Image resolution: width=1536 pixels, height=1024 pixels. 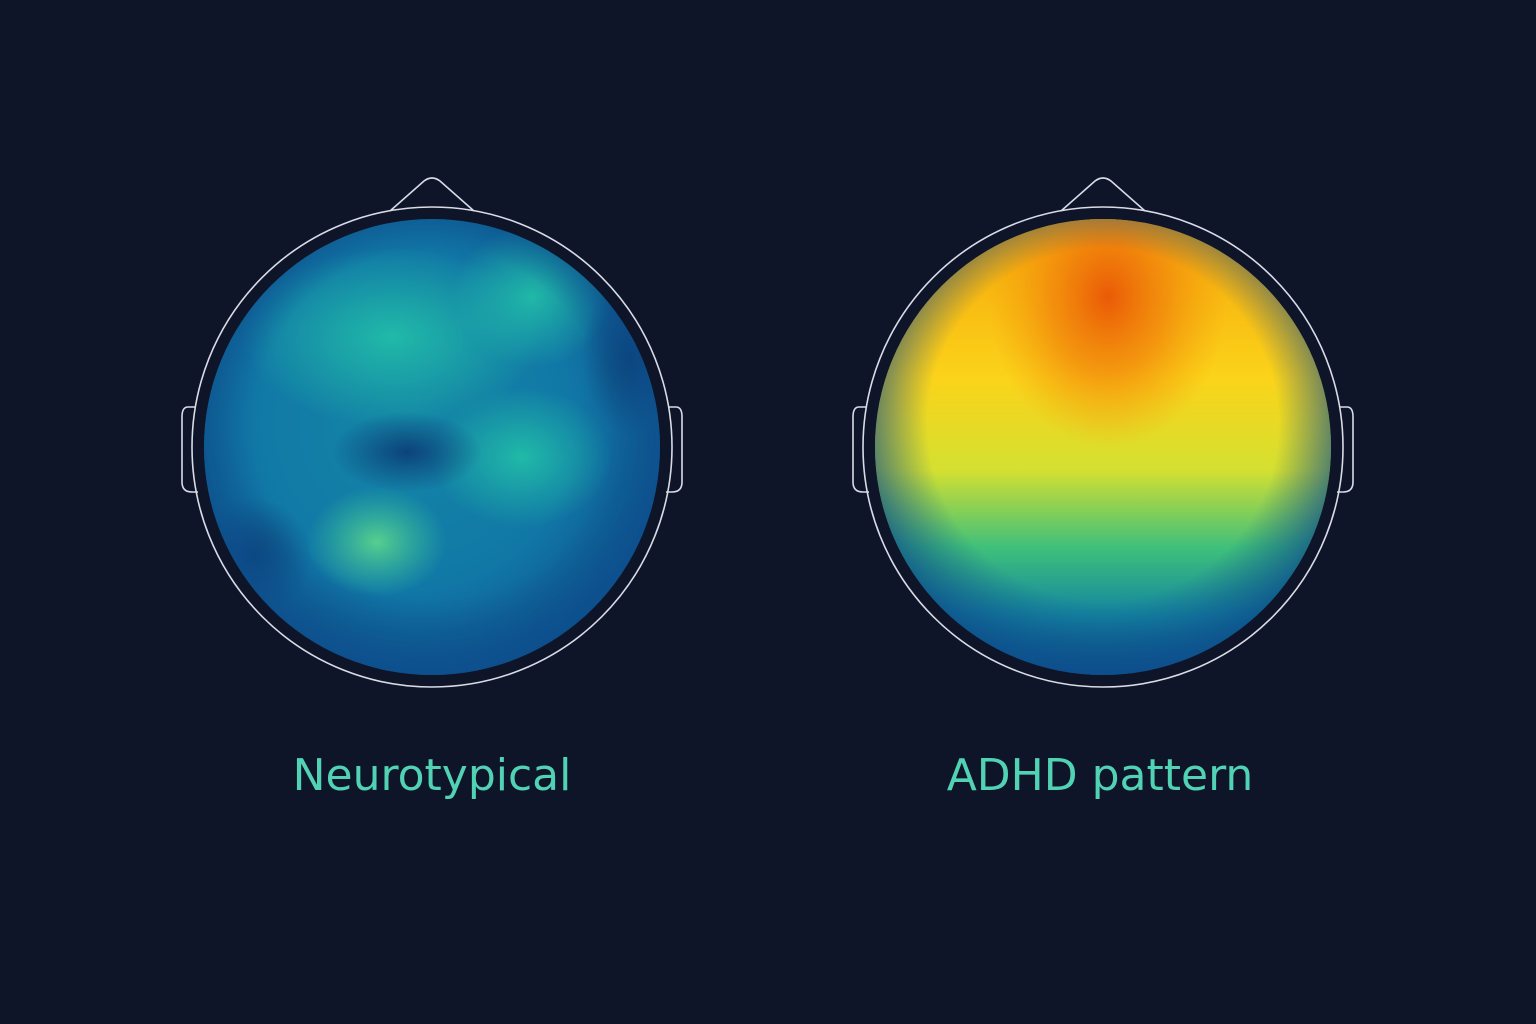 I want to click on panel-label: Neurotypical, so click(x=432, y=775).